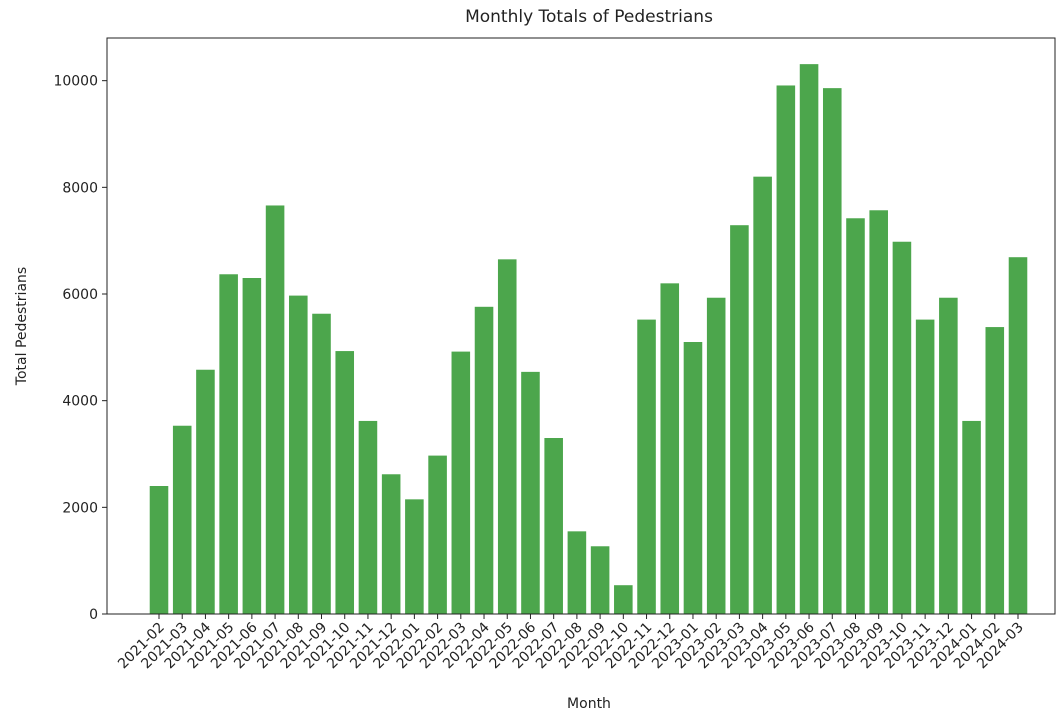  Describe the element at coordinates (80, 508) in the screenshot. I see `y-tick-label: 2000` at that location.